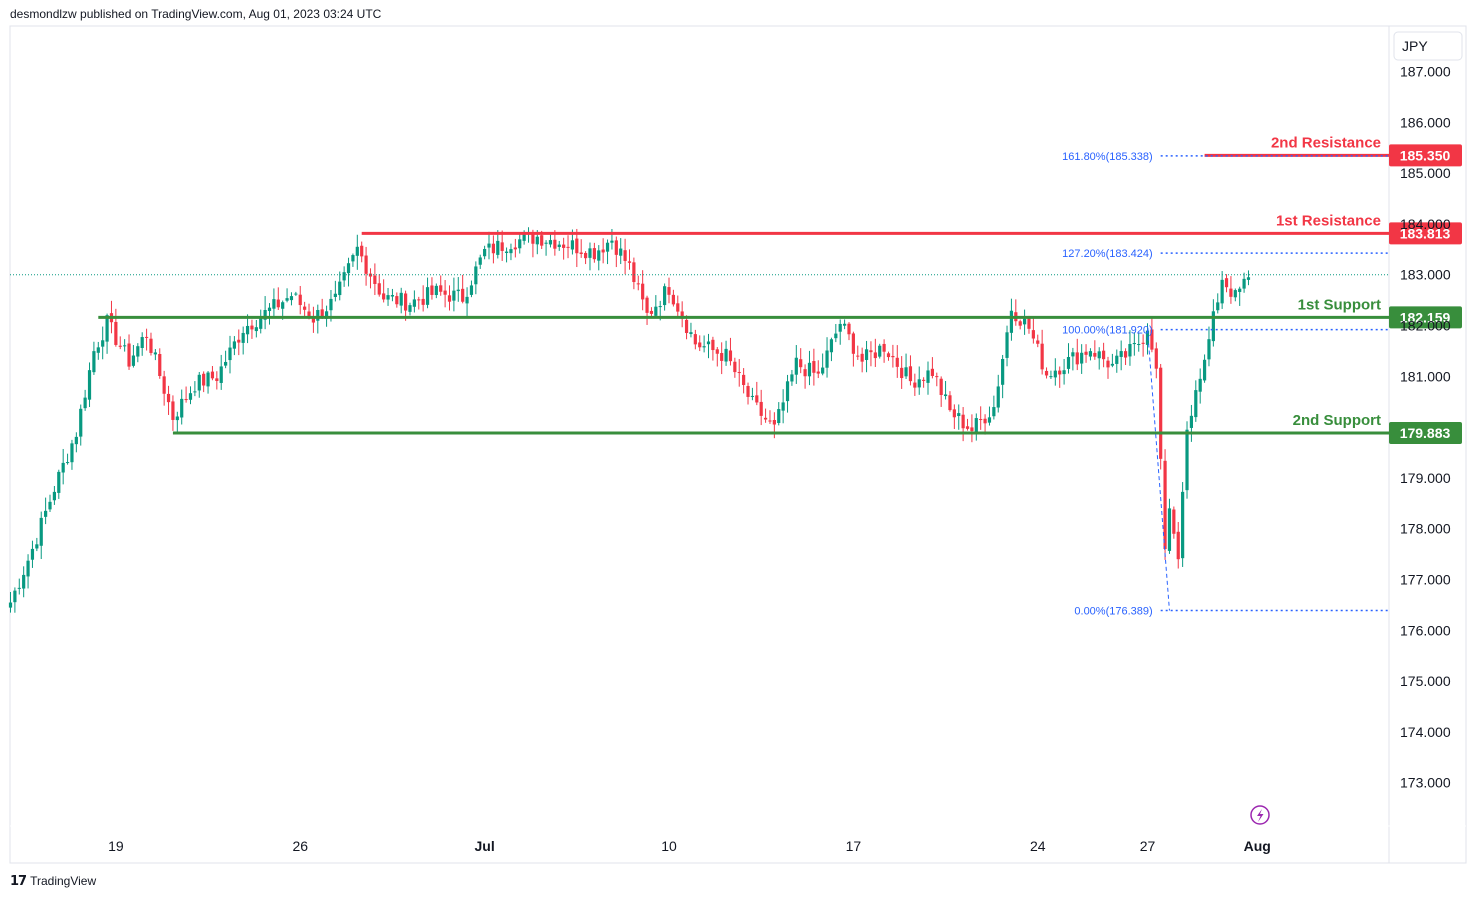 The width and height of the screenshot is (1477, 899). What do you see at coordinates (1107, 157) in the screenshot?
I see `fib-level-label: 161.80%(185.338)` at bounding box center [1107, 157].